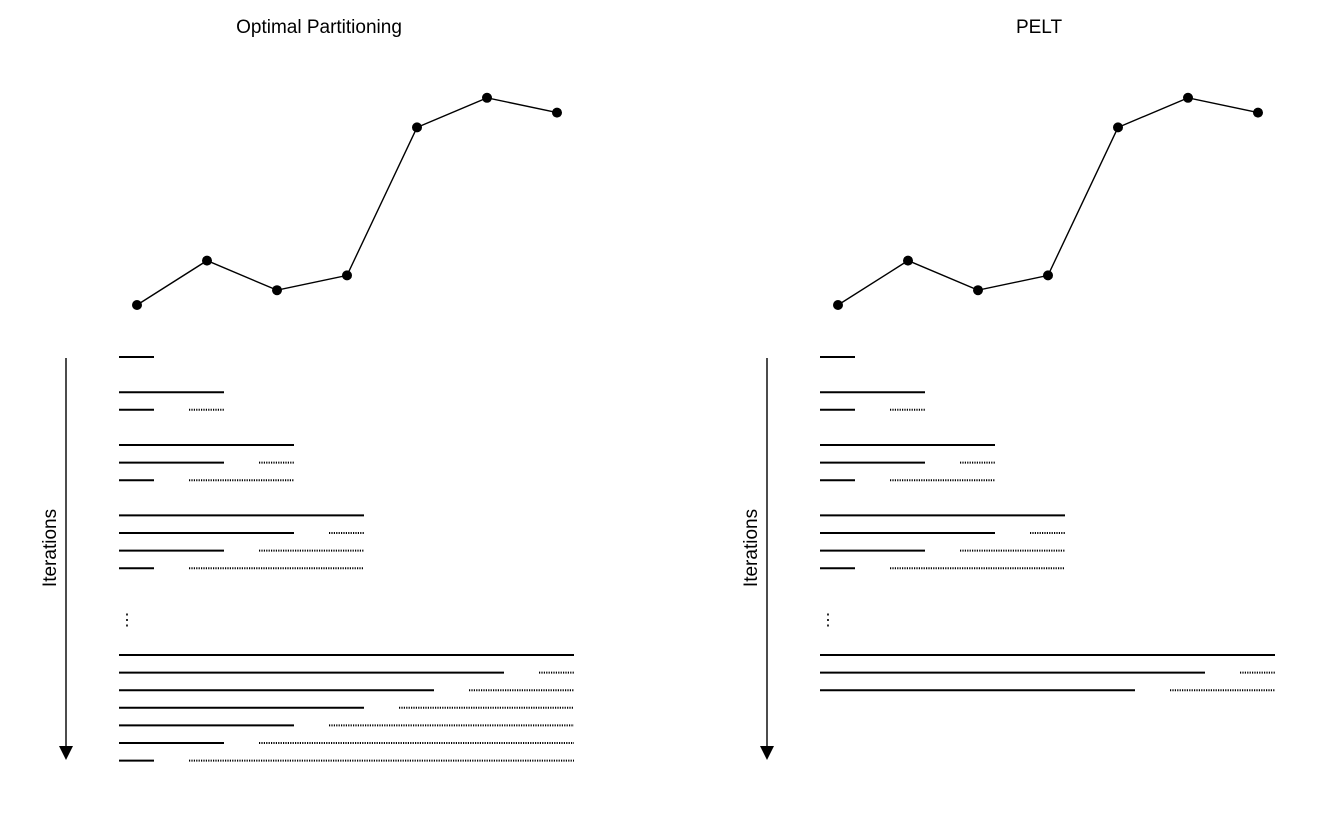 This screenshot has height=821, width=1338. I want to click on panel-title: PELT, so click(1039, 27).